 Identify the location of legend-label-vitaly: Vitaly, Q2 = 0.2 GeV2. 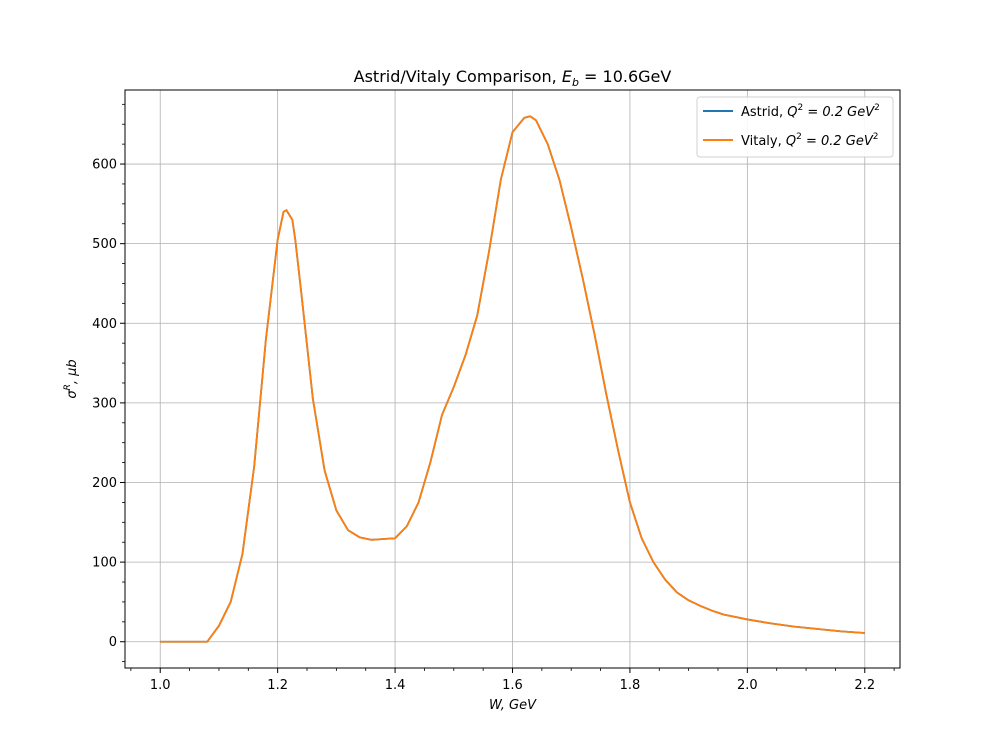
(810, 140).